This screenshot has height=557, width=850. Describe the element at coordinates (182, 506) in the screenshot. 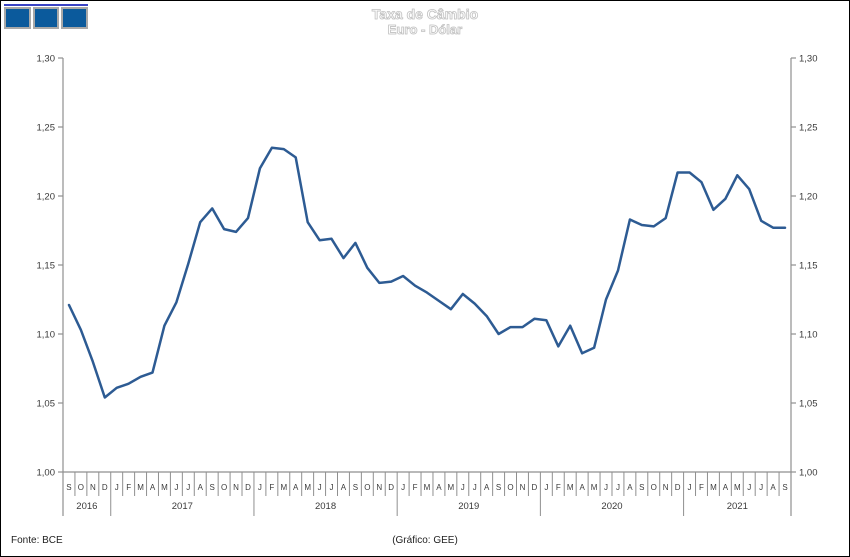

I see `svg-text: 2017` at that location.